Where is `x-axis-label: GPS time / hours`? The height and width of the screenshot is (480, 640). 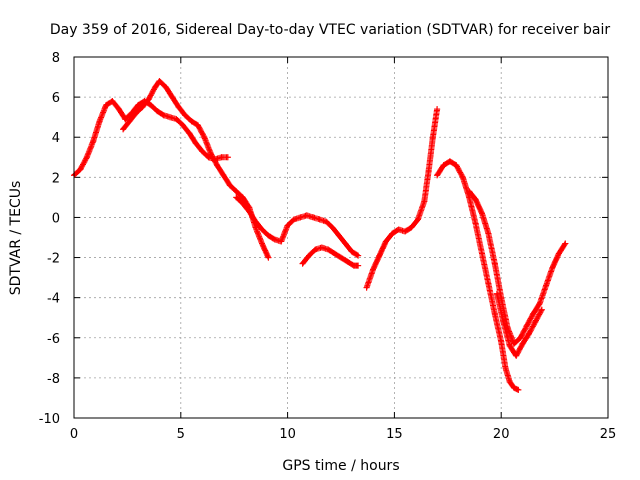
x-axis-label: GPS time / hours is located at coordinates (340, 466).